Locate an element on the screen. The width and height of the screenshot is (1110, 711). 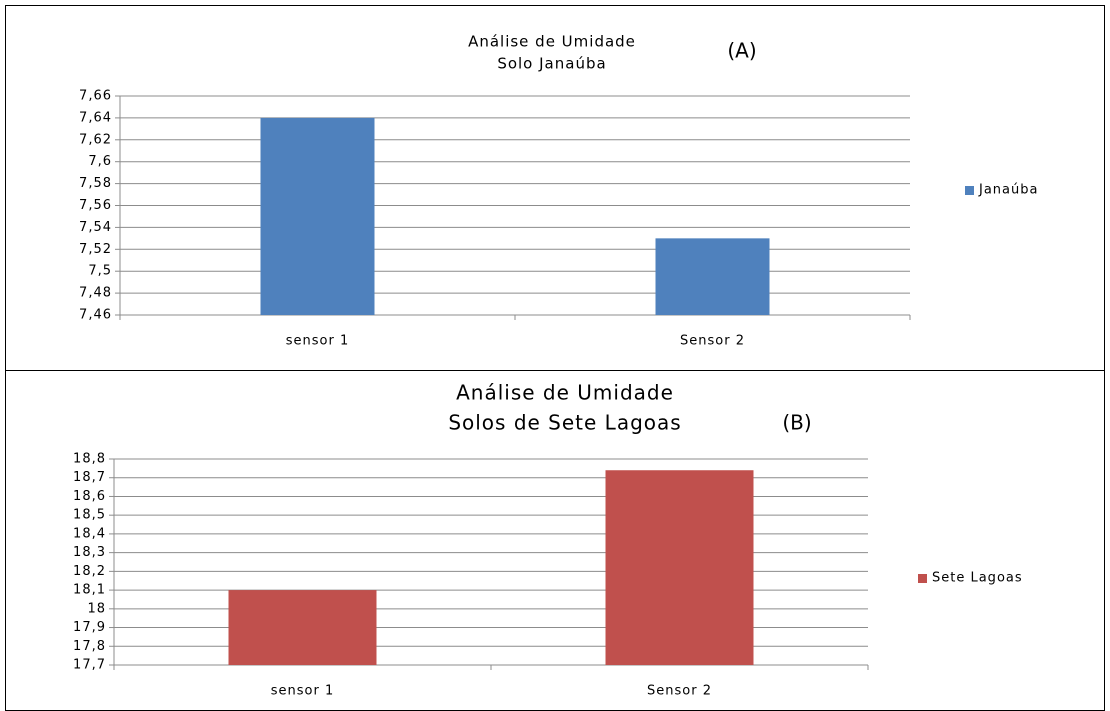
legend-label: Janaúba is located at coordinates (1008, 190).